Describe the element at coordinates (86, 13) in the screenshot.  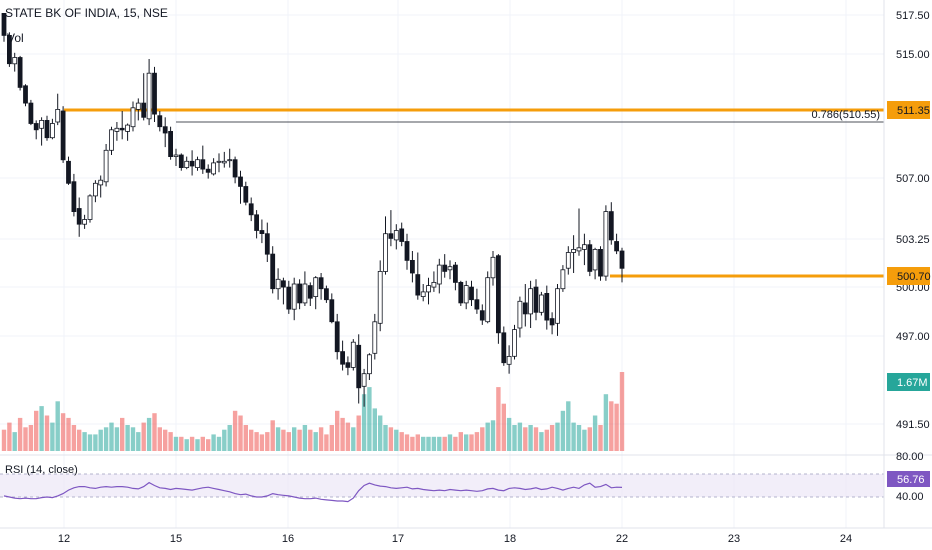
I see `symbol-title: STATE BK OF INDIA, 15, NSE` at that location.